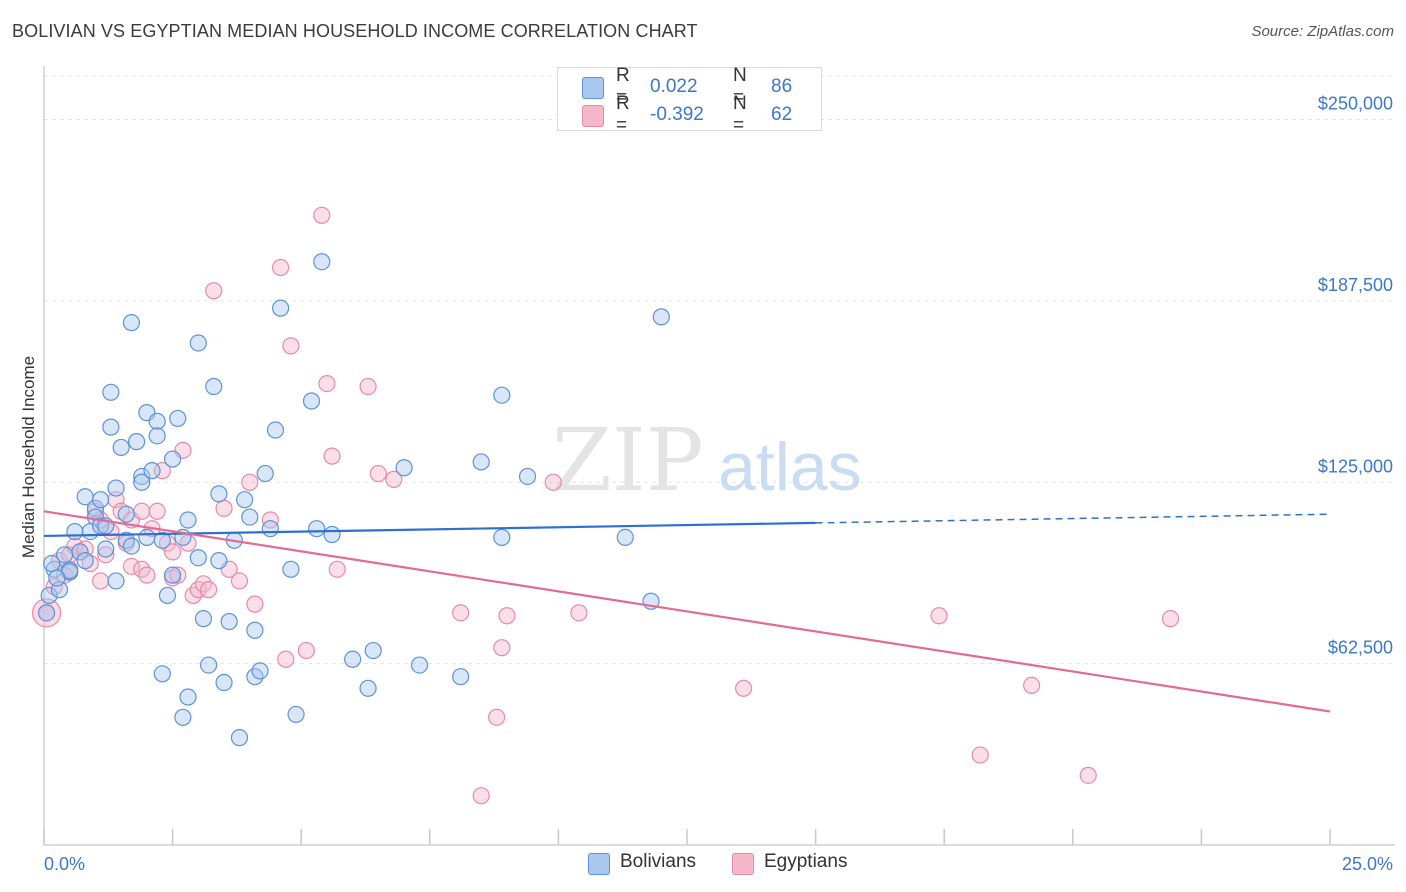 The image size is (1406, 892). I want to click on legend-r-label: R =, so click(623, 86).